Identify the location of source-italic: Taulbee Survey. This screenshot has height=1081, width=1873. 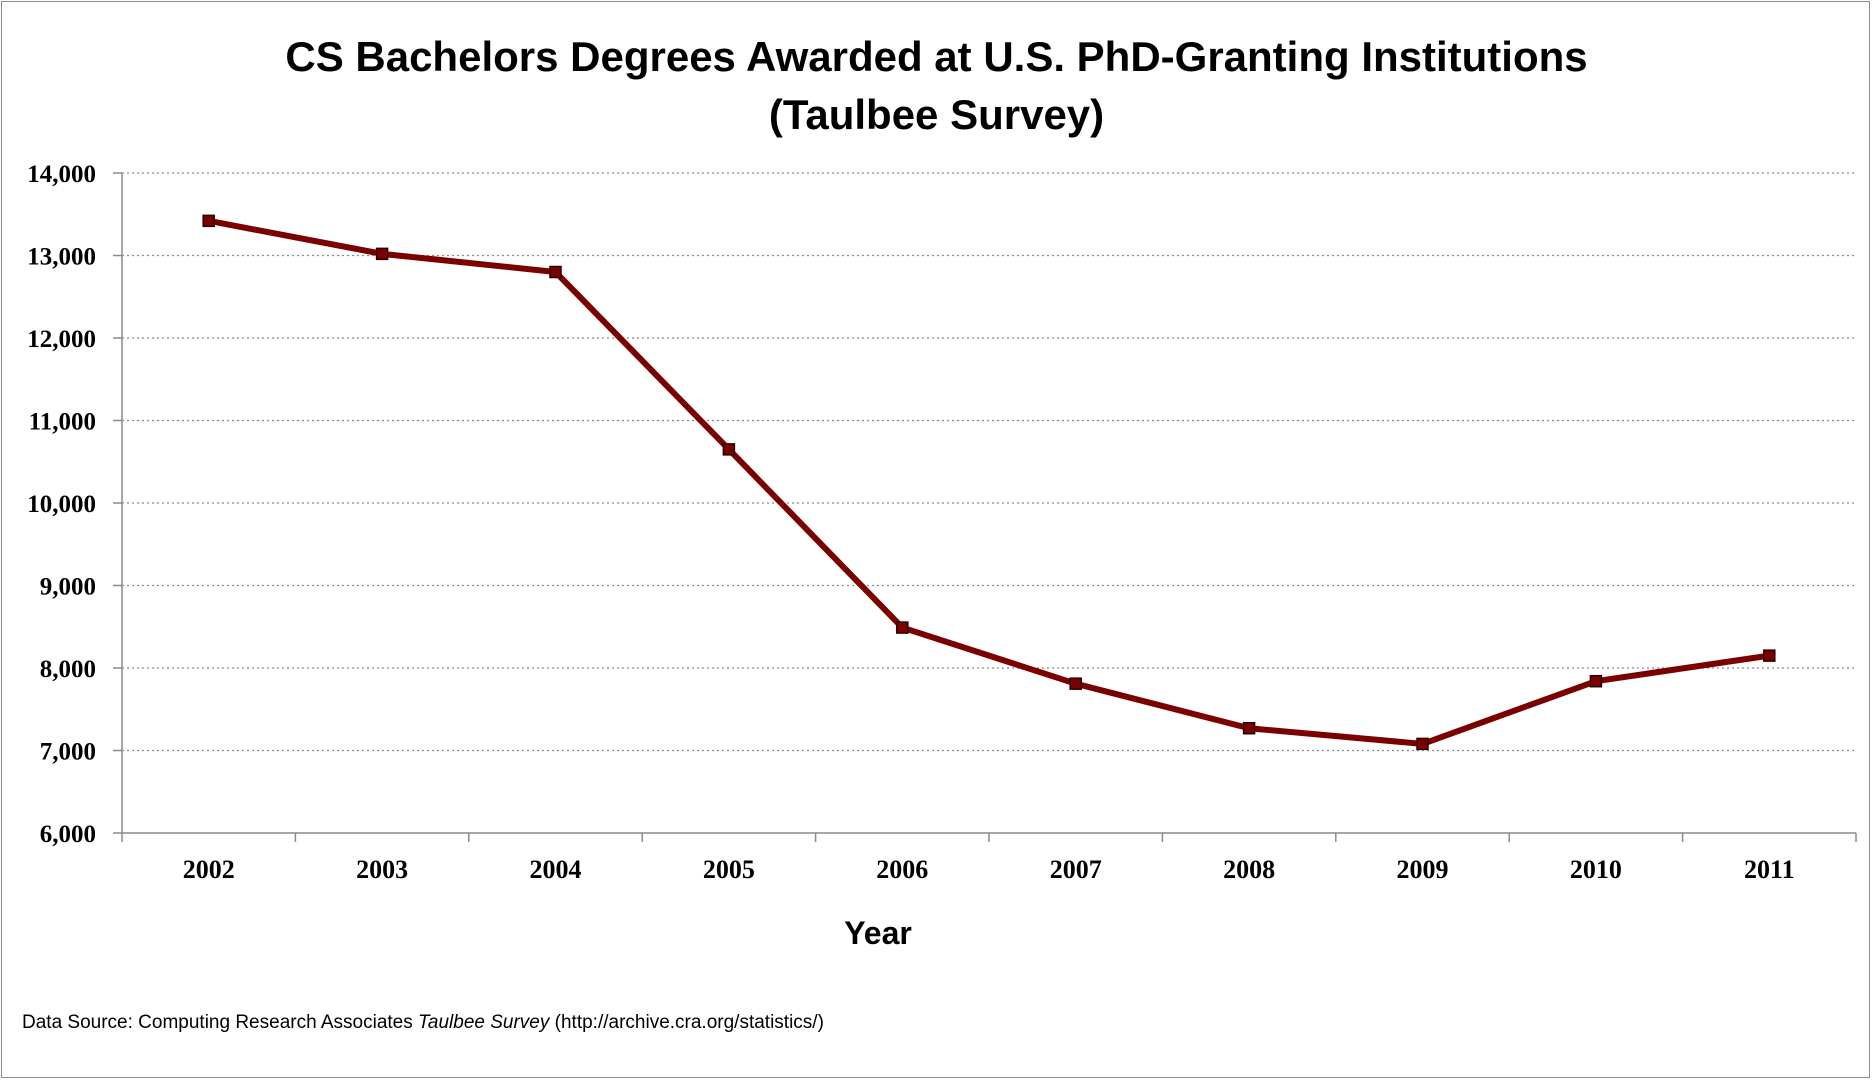
(484, 1022).